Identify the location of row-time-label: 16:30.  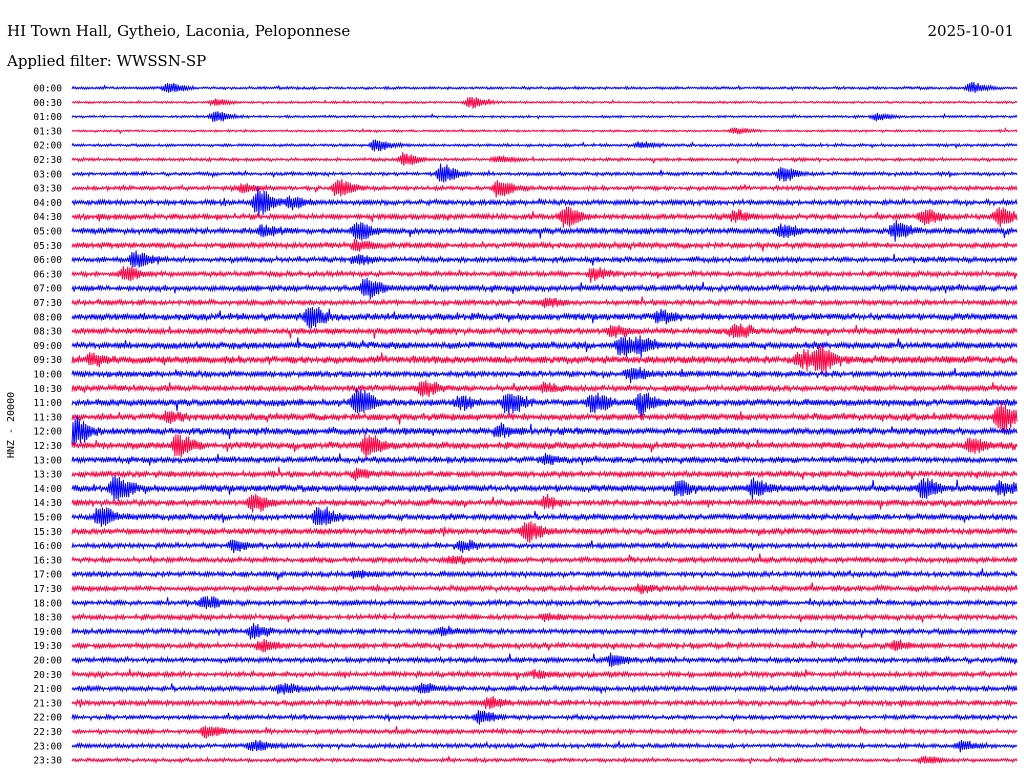
(47, 560).